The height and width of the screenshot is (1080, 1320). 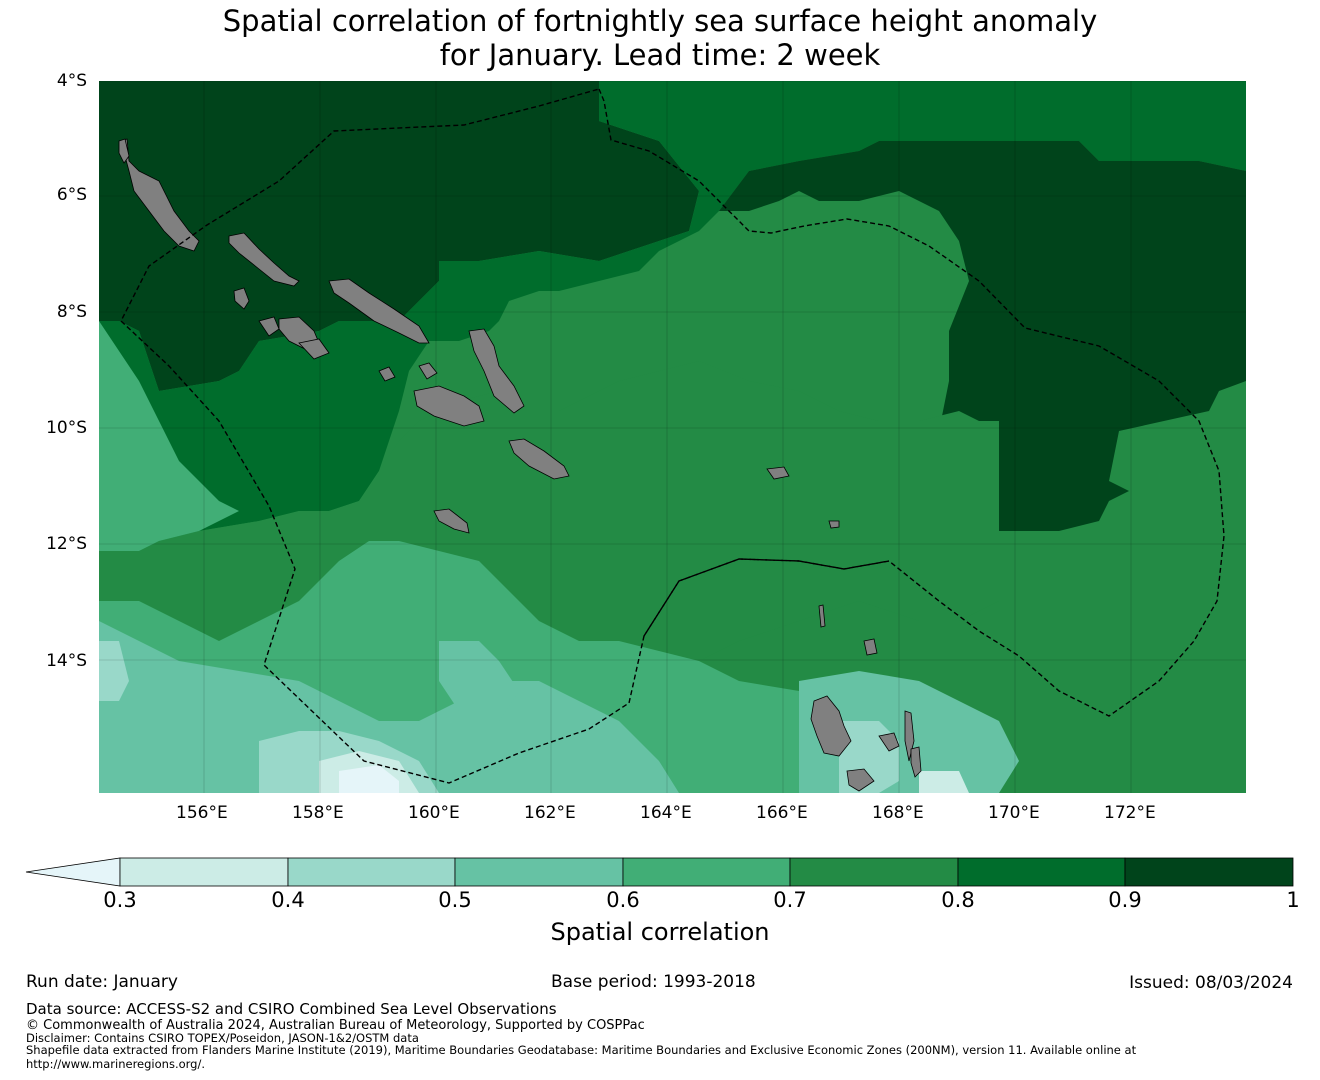 What do you see at coordinates (455, 900) in the screenshot?
I see `colorbar-tick-0.5: 0.5` at bounding box center [455, 900].